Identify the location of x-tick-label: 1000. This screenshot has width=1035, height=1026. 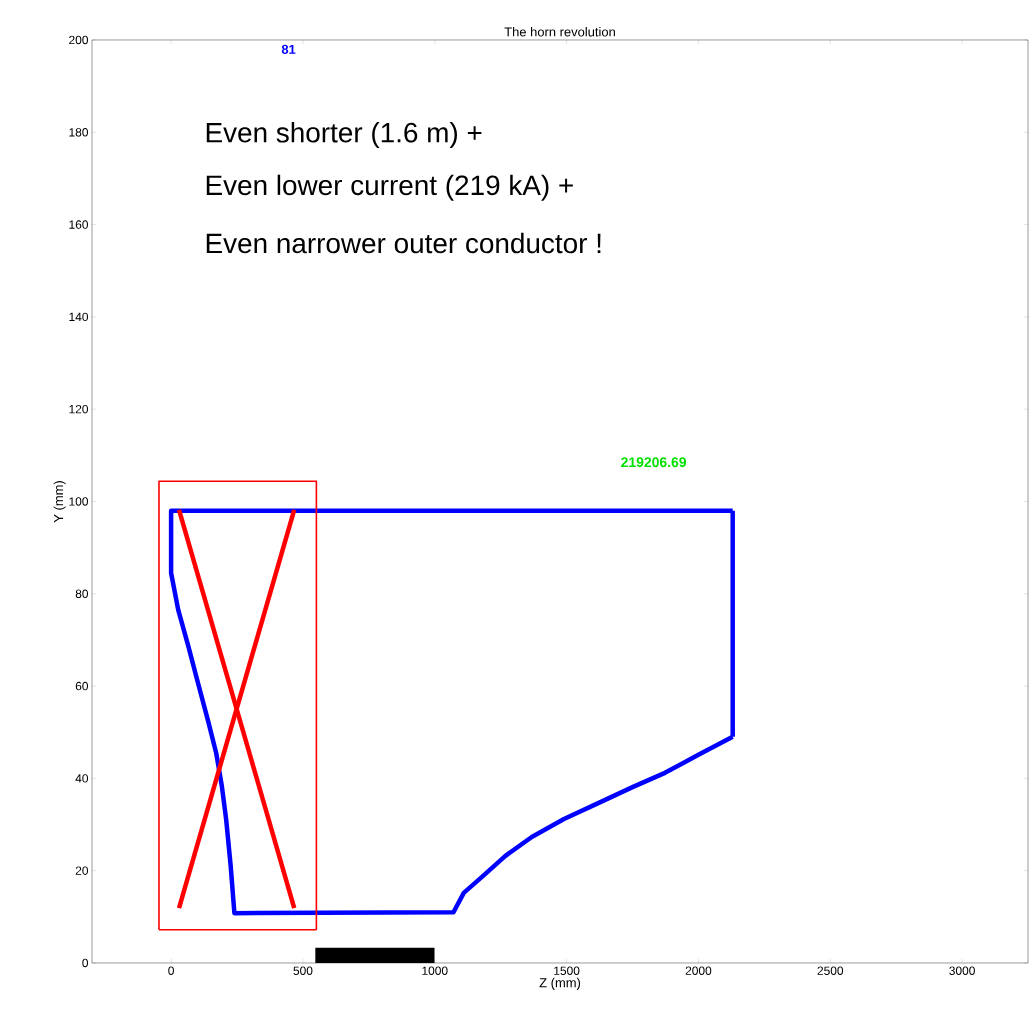
(435, 970).